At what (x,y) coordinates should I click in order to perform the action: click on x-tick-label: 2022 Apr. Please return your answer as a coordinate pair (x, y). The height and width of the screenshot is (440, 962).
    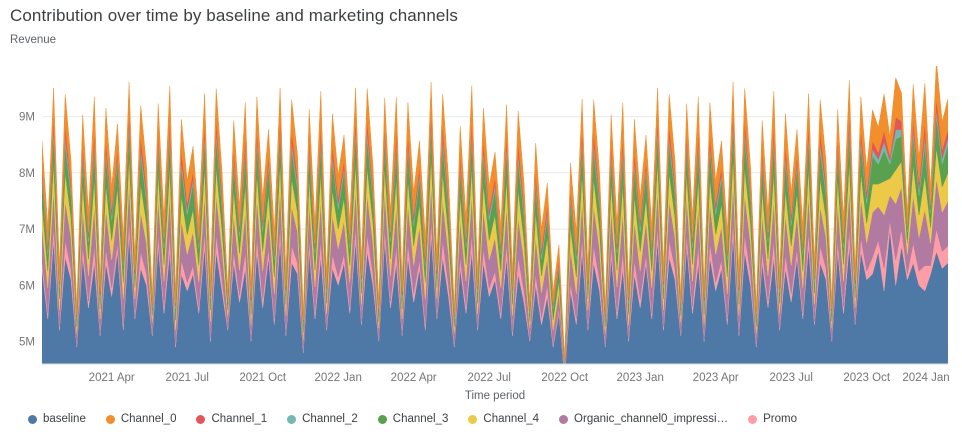
    Looking at the image, I should click on (414, 378).